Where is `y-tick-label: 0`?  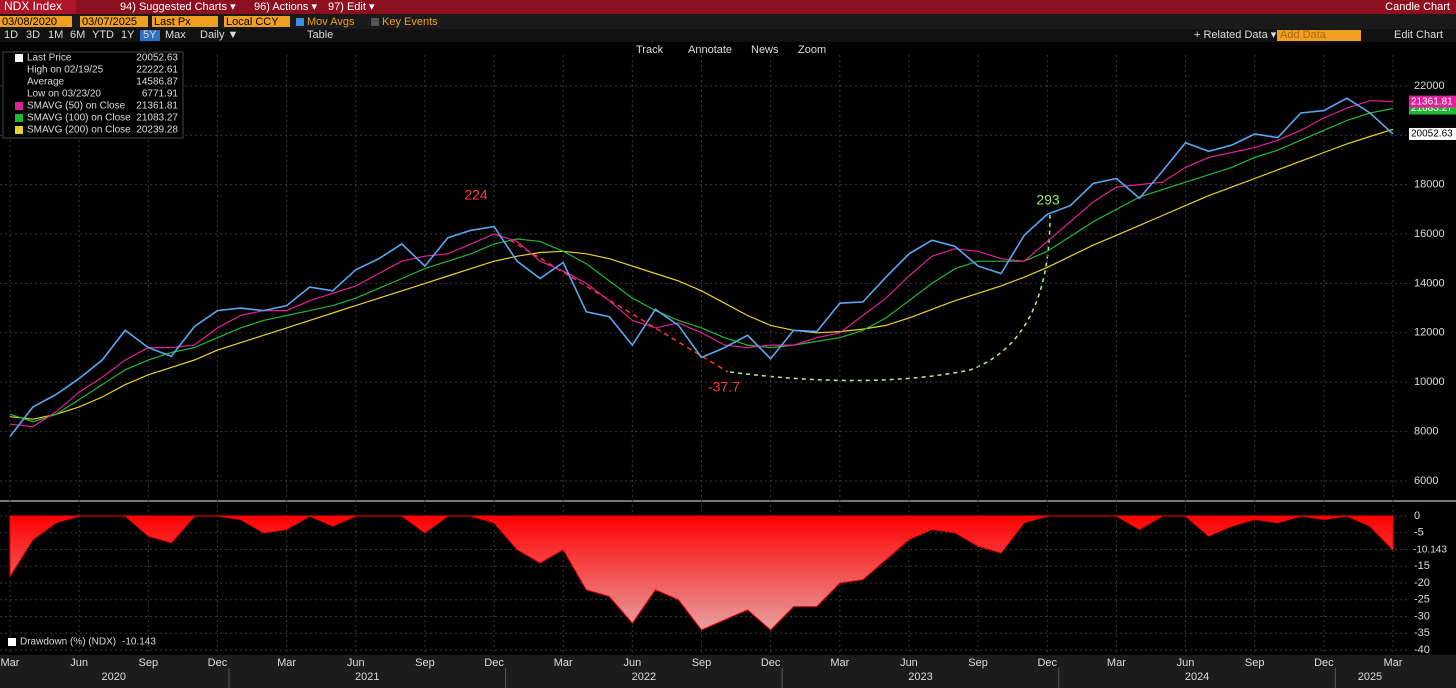 y-tick-label: 0 is located at coordinates (1417, 516).